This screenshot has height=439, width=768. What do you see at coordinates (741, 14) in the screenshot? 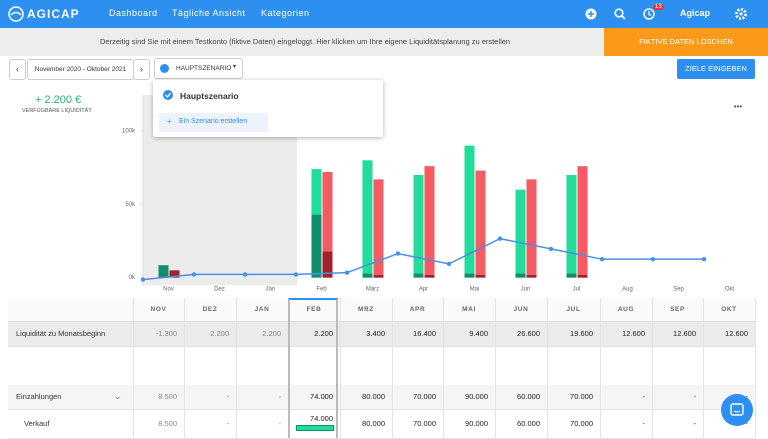
I see `settings-button` at bounding box center [741, 14].